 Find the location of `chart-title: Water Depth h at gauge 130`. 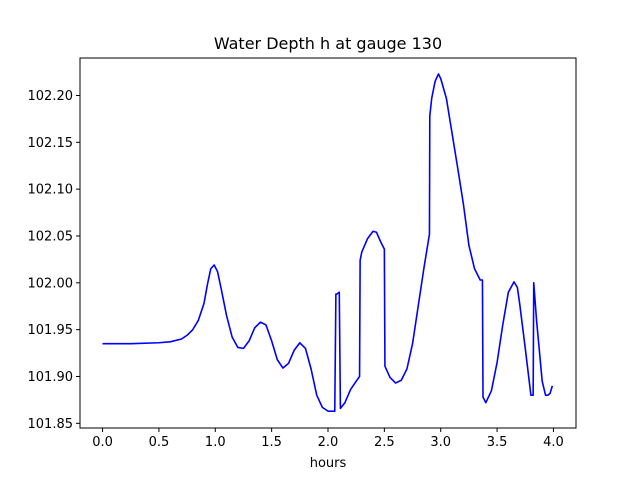

chart-title: Water Depth h at gauge 130 is located at coordinates (328, 43).